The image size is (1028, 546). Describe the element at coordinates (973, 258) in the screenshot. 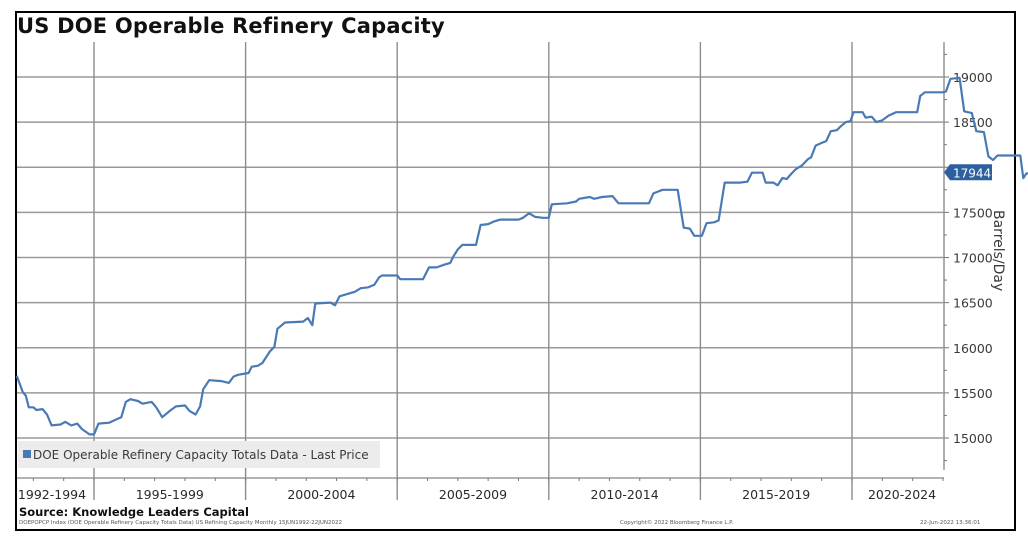

I see `y-tick-label: 17000` at that location.